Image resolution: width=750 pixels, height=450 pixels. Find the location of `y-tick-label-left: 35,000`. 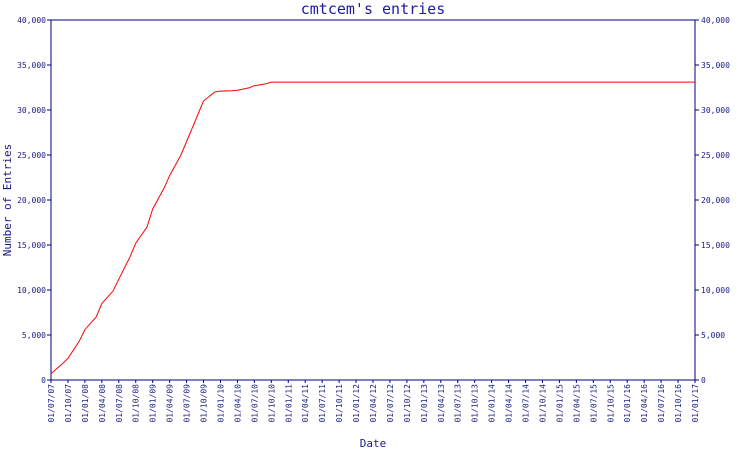

y-tick-label-left: 35,000 is located at coordinates (31, 65).